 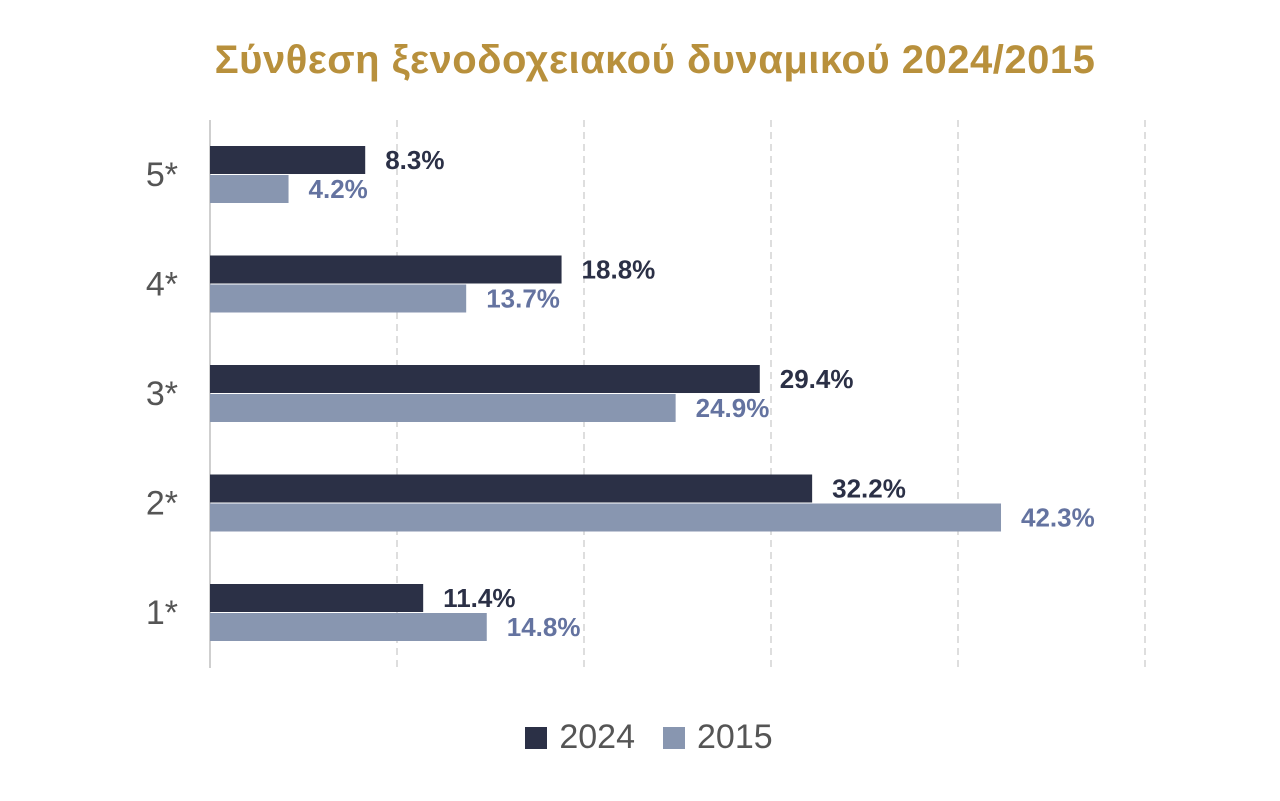 I want to click on data-label-2024: 32.2%, so click(x=869, y=489).